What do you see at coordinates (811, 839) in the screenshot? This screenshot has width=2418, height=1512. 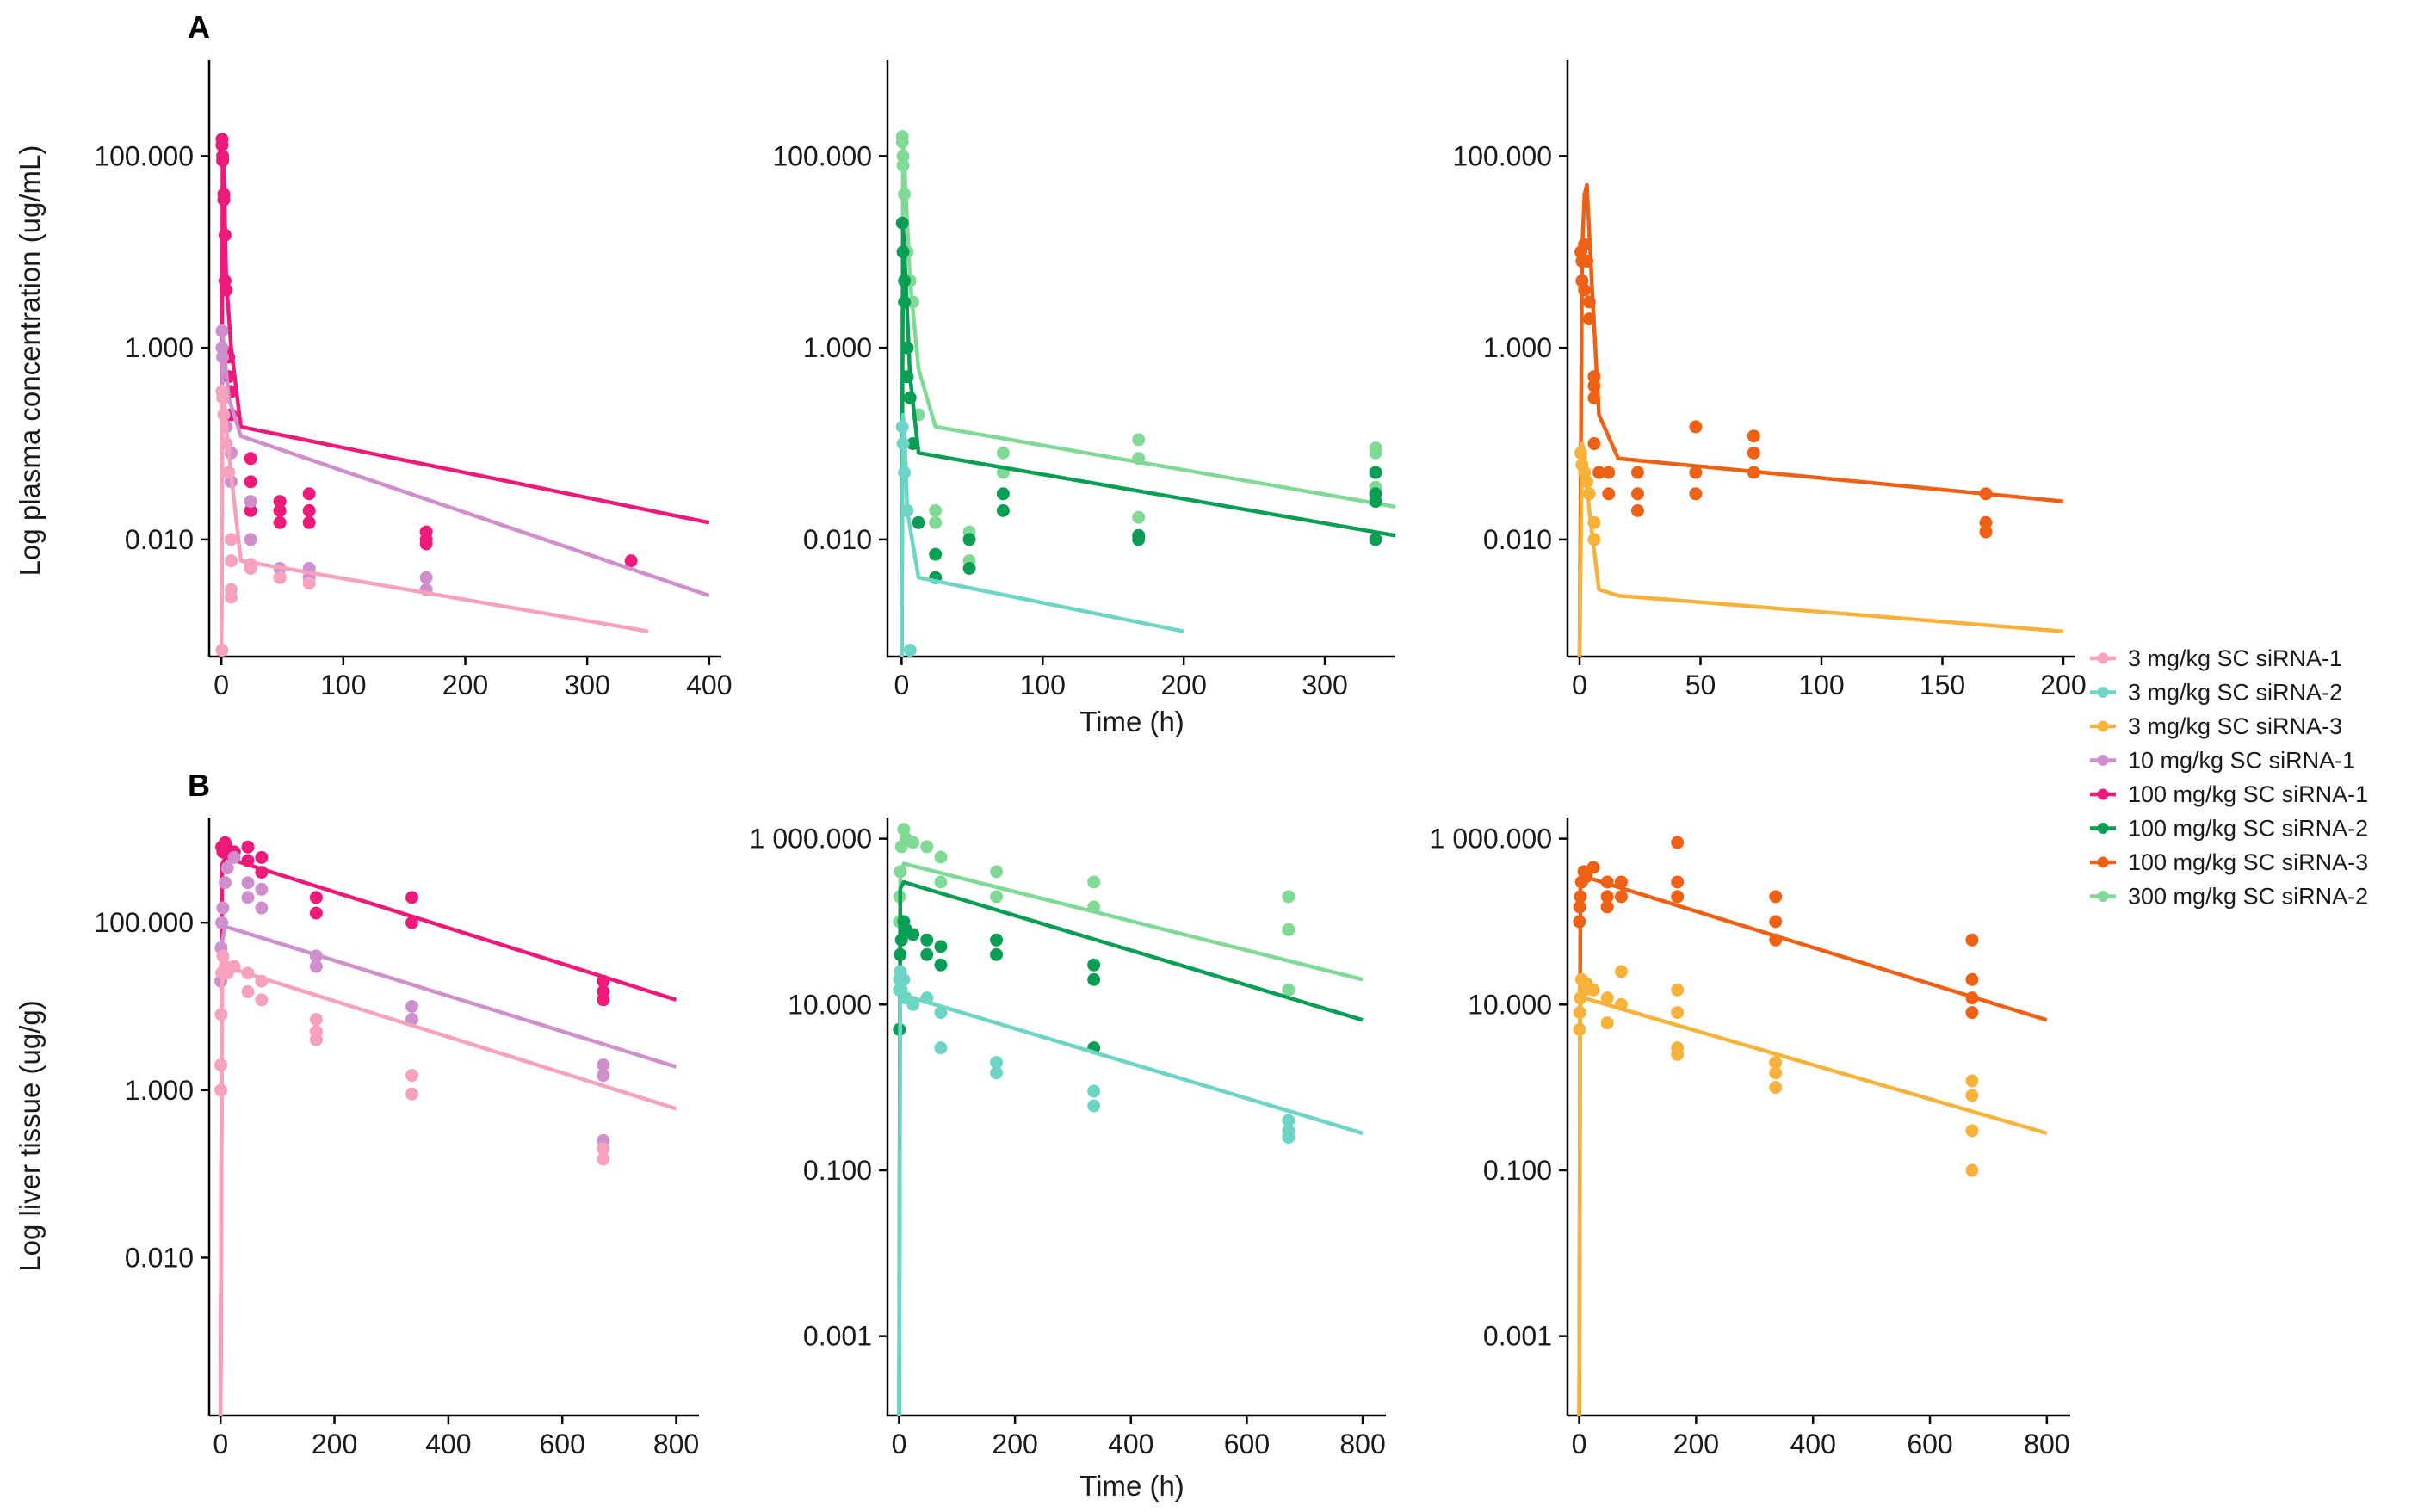 I see `y-tick-label: 1 000.000` at bounding box center [811, 839].